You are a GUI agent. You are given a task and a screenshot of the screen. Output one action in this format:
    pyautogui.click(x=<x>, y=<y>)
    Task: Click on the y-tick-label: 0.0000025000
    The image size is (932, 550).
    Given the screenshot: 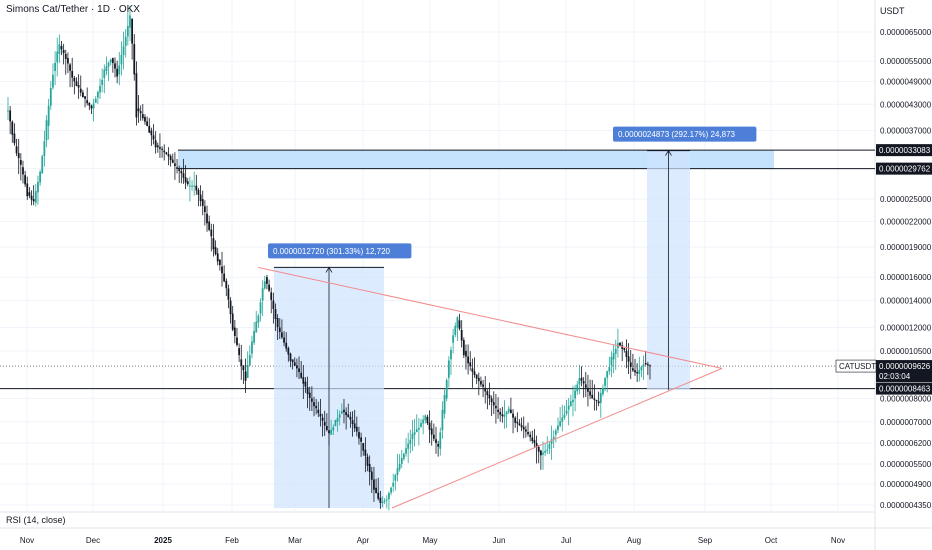 What is the action you would take?
    pyautogui.click(x=906, y=199)
    